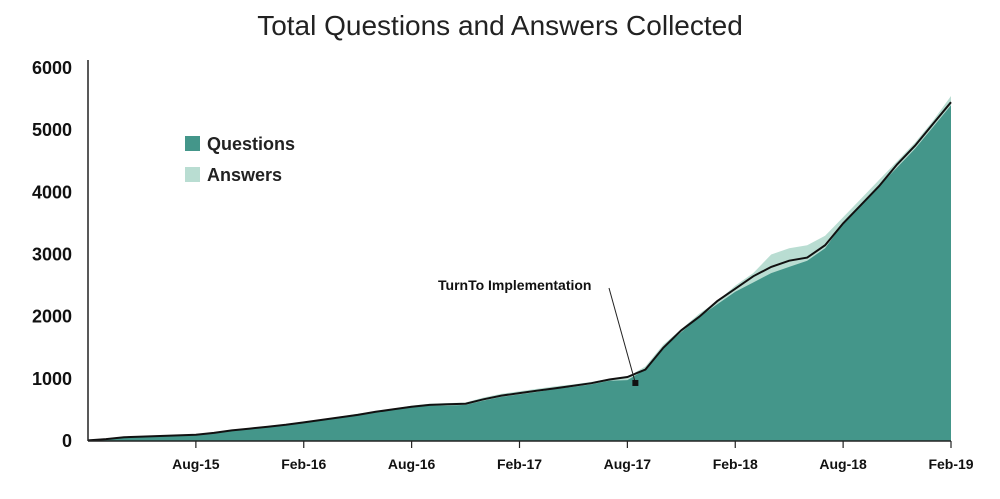  What do you see at coordinates (500, 25) in the screenshot?
I see `chart-title: Total Questions and Answers Collected` at bounding box center [500, 25].